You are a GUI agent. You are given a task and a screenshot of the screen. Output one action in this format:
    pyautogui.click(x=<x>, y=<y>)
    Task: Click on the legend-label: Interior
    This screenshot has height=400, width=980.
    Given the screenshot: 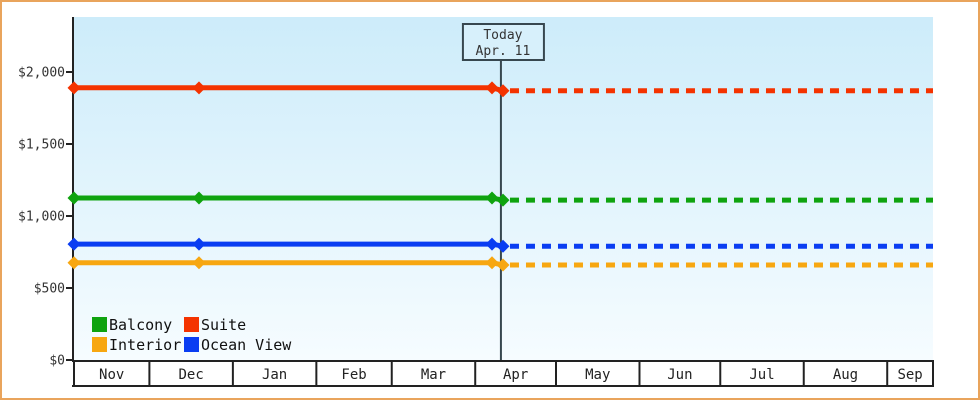 What is the action you would take?
    pyautogui.click(x=145, y=345)
    